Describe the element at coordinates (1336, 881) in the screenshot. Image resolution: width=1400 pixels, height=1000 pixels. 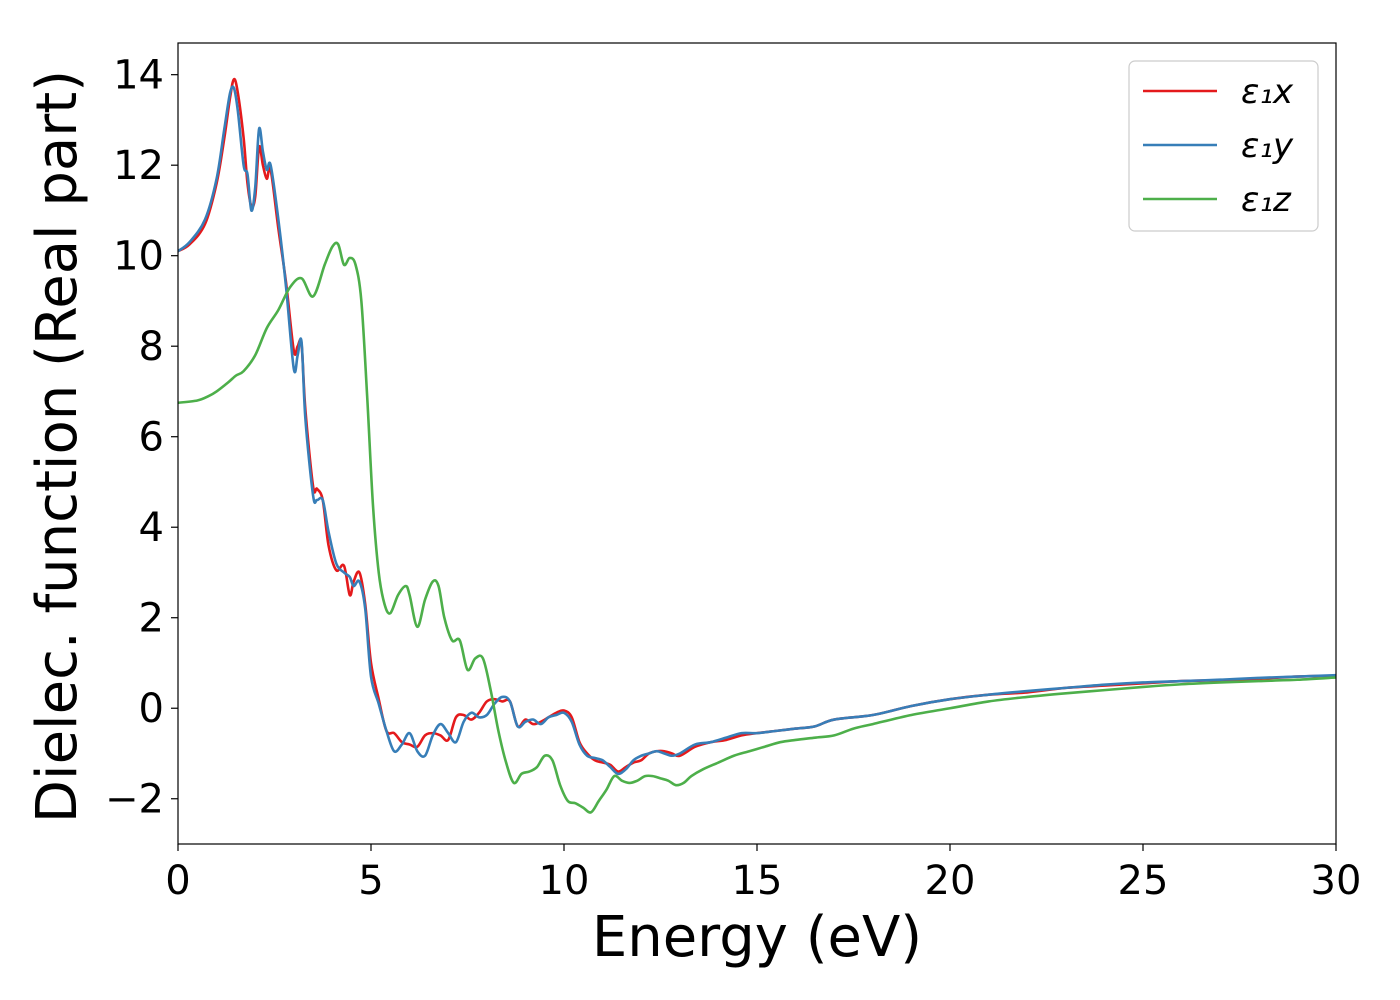
I see `x-tick-label: 30` at that location.